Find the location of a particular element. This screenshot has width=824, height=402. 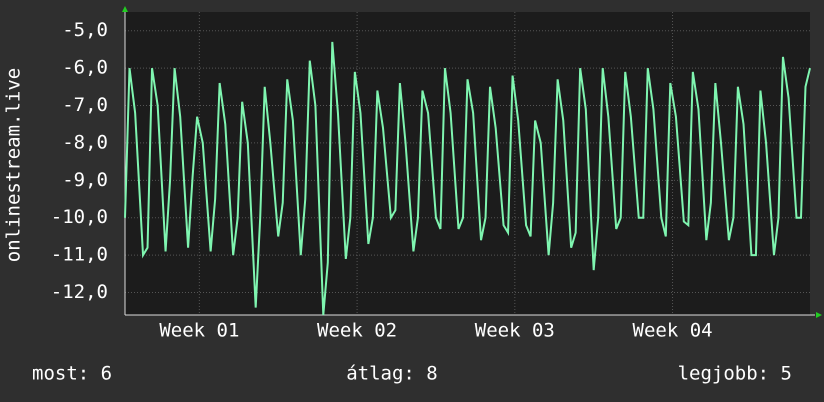

y-tick-label: -11,0 is located at coordinates (79, 255).